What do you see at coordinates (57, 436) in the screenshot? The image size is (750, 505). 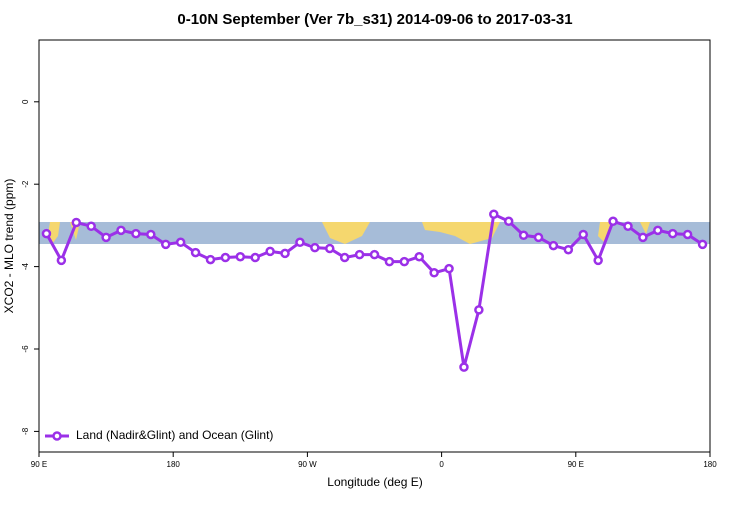 I see `legend-marker` at bounding box center [57, 436].